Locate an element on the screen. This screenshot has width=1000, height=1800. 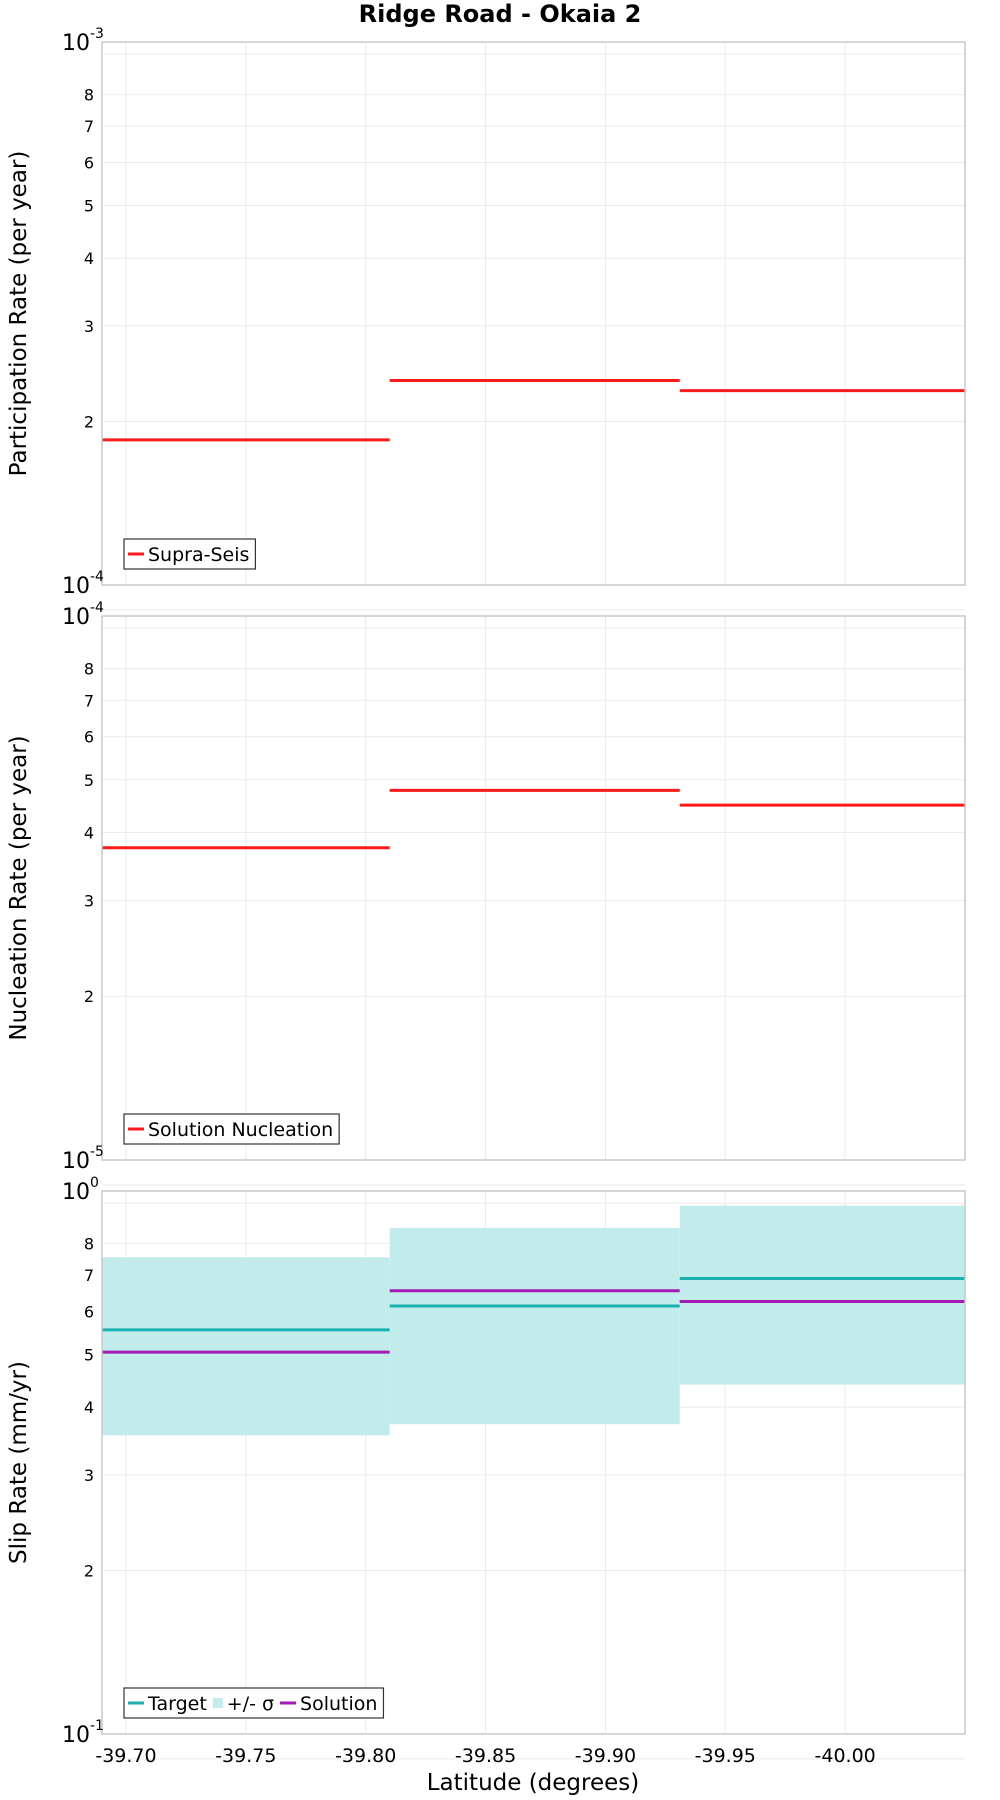
y-major-tick-exponent: -5 is located at coordinates (97, 1152).